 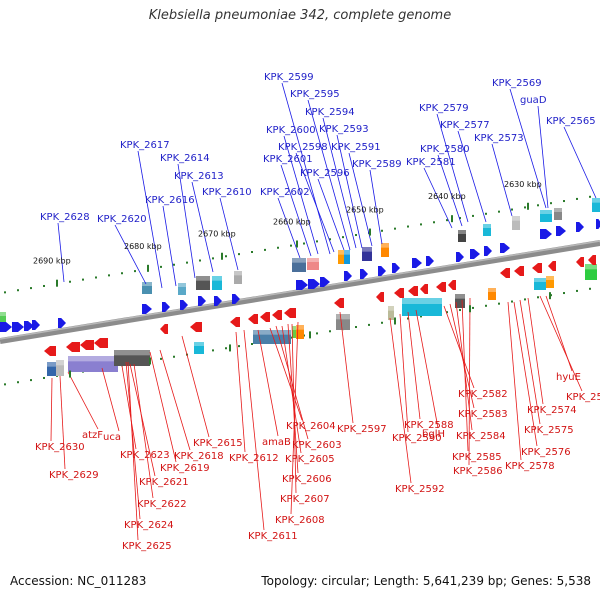 What do you see at coordinates (530, 466) in the screenshot?
I see `reverse-gene-label: KPK_2578` at bounding box center [530, 466].